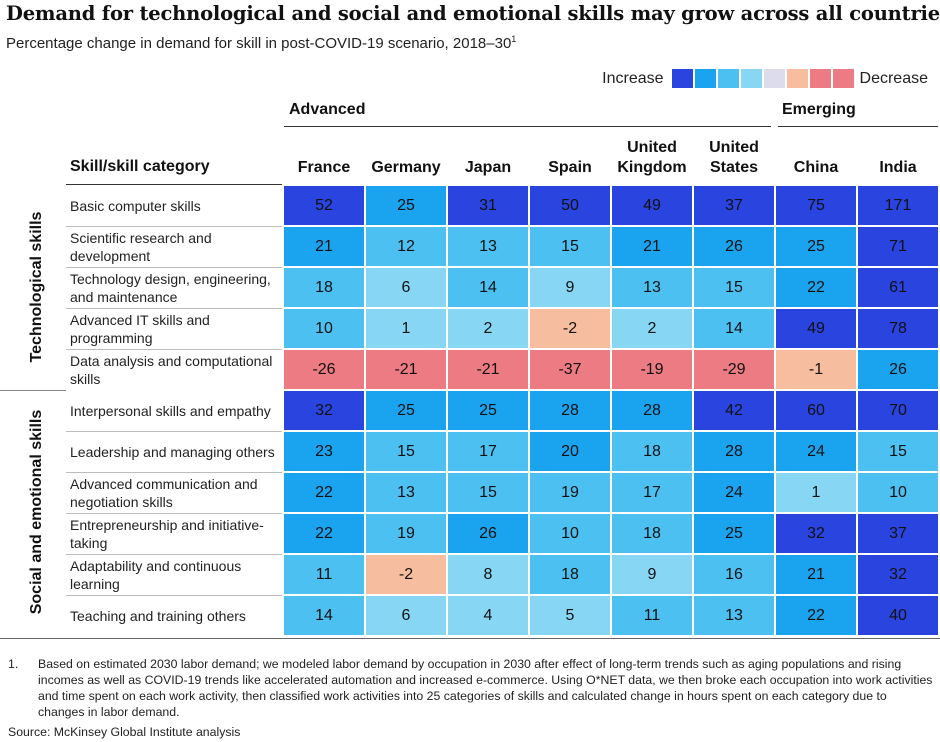 The height and width of the screenshot is (742, 940). I want to click on heatmap-cell: 23, so click(324, 451).